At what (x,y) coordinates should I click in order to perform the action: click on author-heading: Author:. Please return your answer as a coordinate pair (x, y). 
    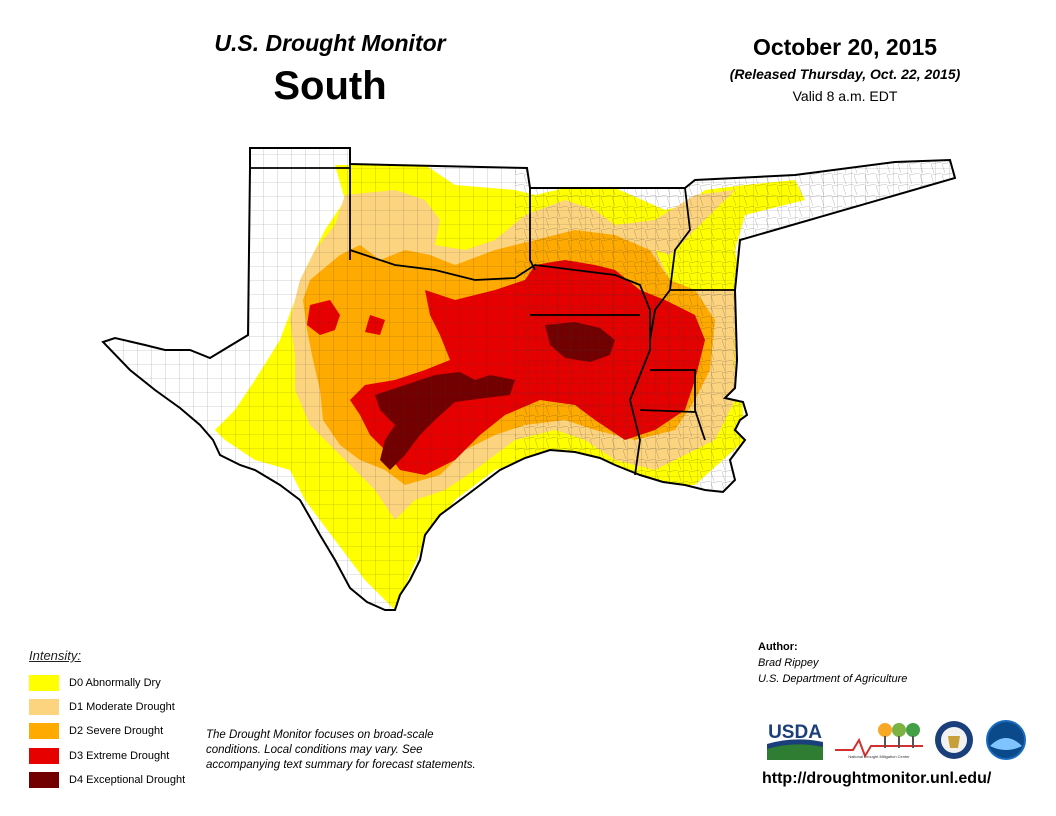
    Looking at the image, I should click on (778, 647).